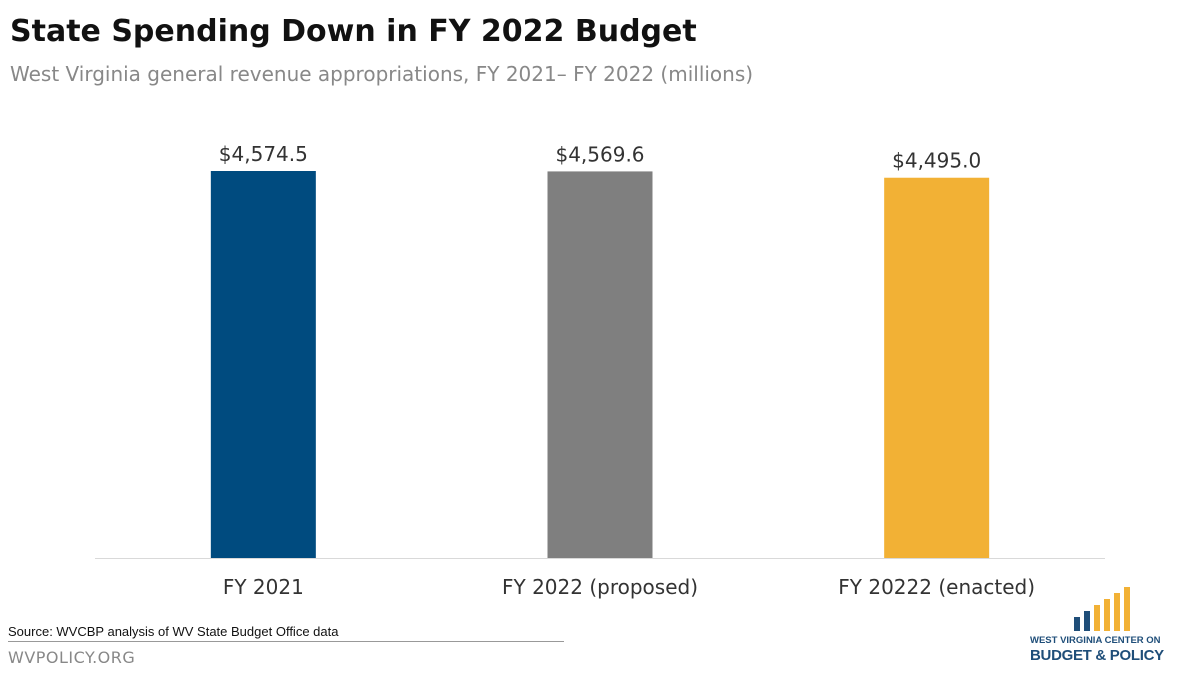 Image resolution: width=1200 pixels, height=675 pixels. What do you see at coordinates (353, 31) in the screenshot?
I see `chart-title: State Spending Down in FY 2022 Budget` at bounding box center [353, 31].